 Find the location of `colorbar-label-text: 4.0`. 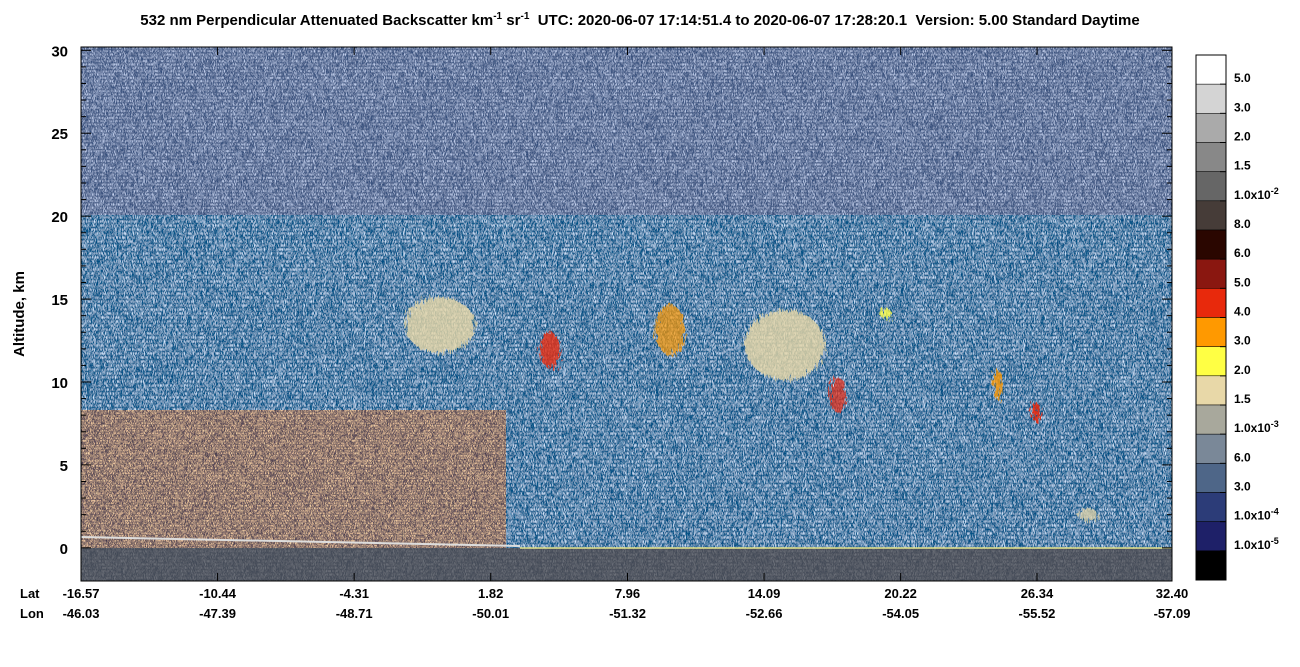

colorbar-label-text: 4.0 is located at coordinates (1242, 312).